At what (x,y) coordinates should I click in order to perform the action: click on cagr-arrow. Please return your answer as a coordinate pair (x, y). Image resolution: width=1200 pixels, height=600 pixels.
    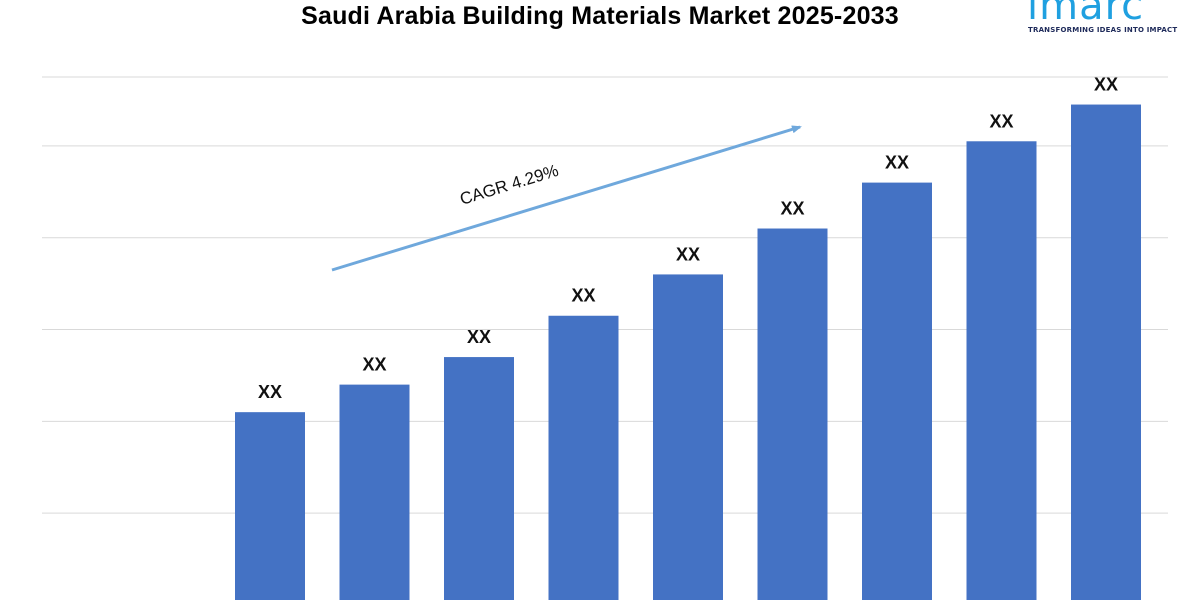
    Looking at the image, I should click on (566, 198).